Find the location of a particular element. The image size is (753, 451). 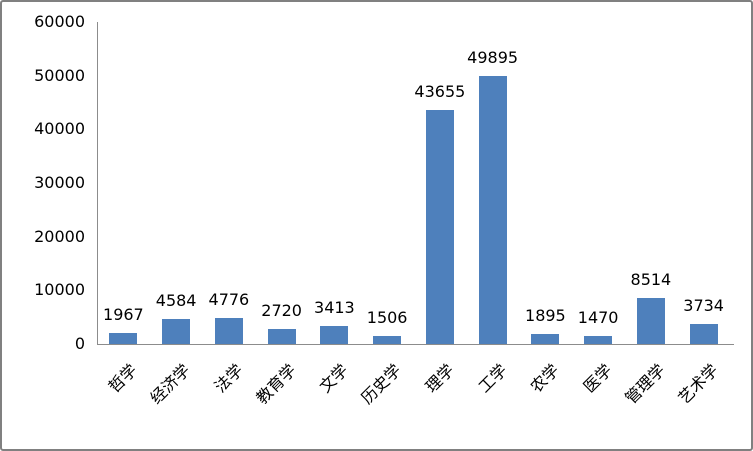

bar-value-label: 1470 is located at coordinates (598, 318).